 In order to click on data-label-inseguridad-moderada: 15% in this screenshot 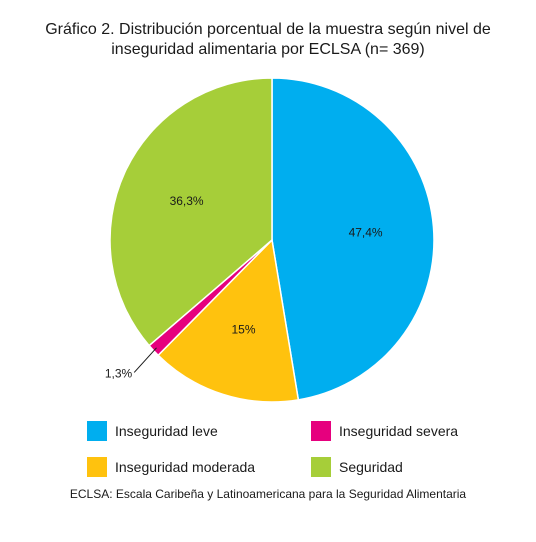, I will do `click(243, 330)`.